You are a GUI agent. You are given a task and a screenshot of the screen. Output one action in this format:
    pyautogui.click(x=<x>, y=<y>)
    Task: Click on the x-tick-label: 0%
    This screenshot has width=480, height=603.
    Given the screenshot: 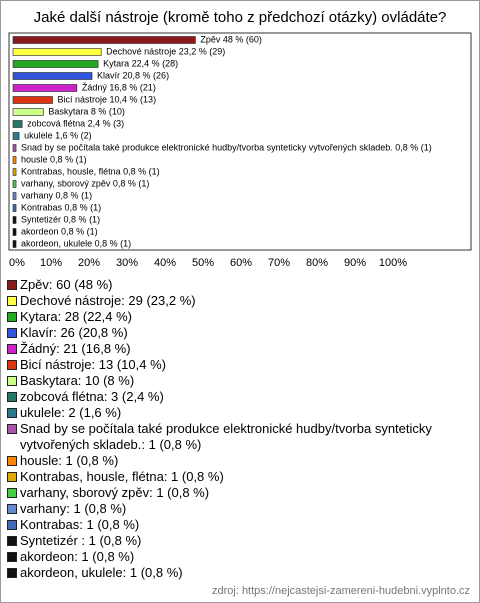 What is the action you would take?
    pyautogui.click(x=17, y=263)
    